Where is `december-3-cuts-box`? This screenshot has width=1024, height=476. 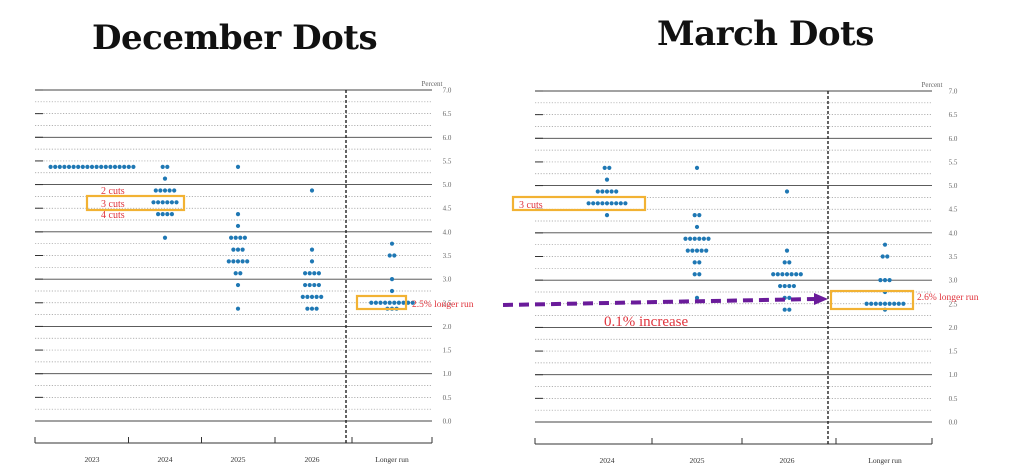
december-3-cuts-box is located at coordinates (135, 203).